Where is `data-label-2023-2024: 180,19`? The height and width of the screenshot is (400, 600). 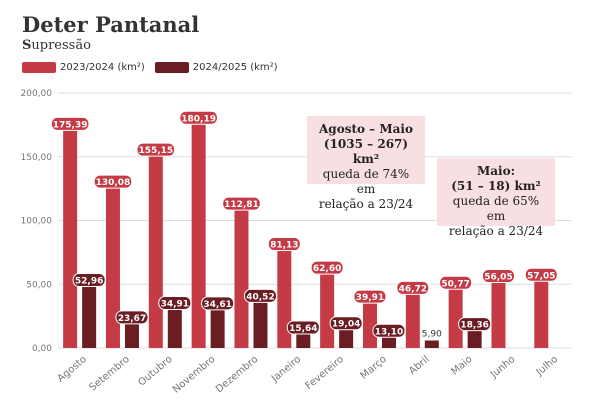
data-label-2023-2024: 180,19 is located at coordinates (198, 119).